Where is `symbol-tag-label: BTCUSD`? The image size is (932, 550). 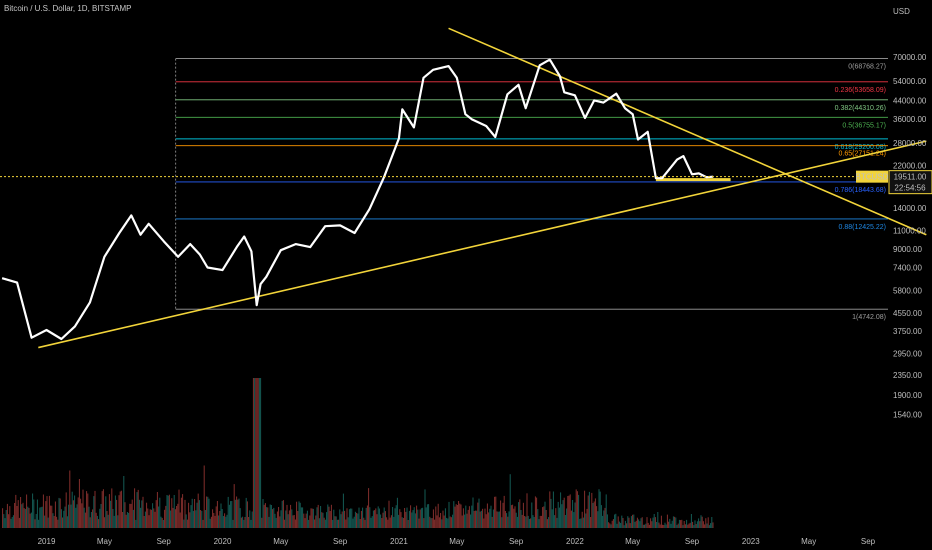
symbol-tag-label: BTCUSD is located at coordinates (872, 177).